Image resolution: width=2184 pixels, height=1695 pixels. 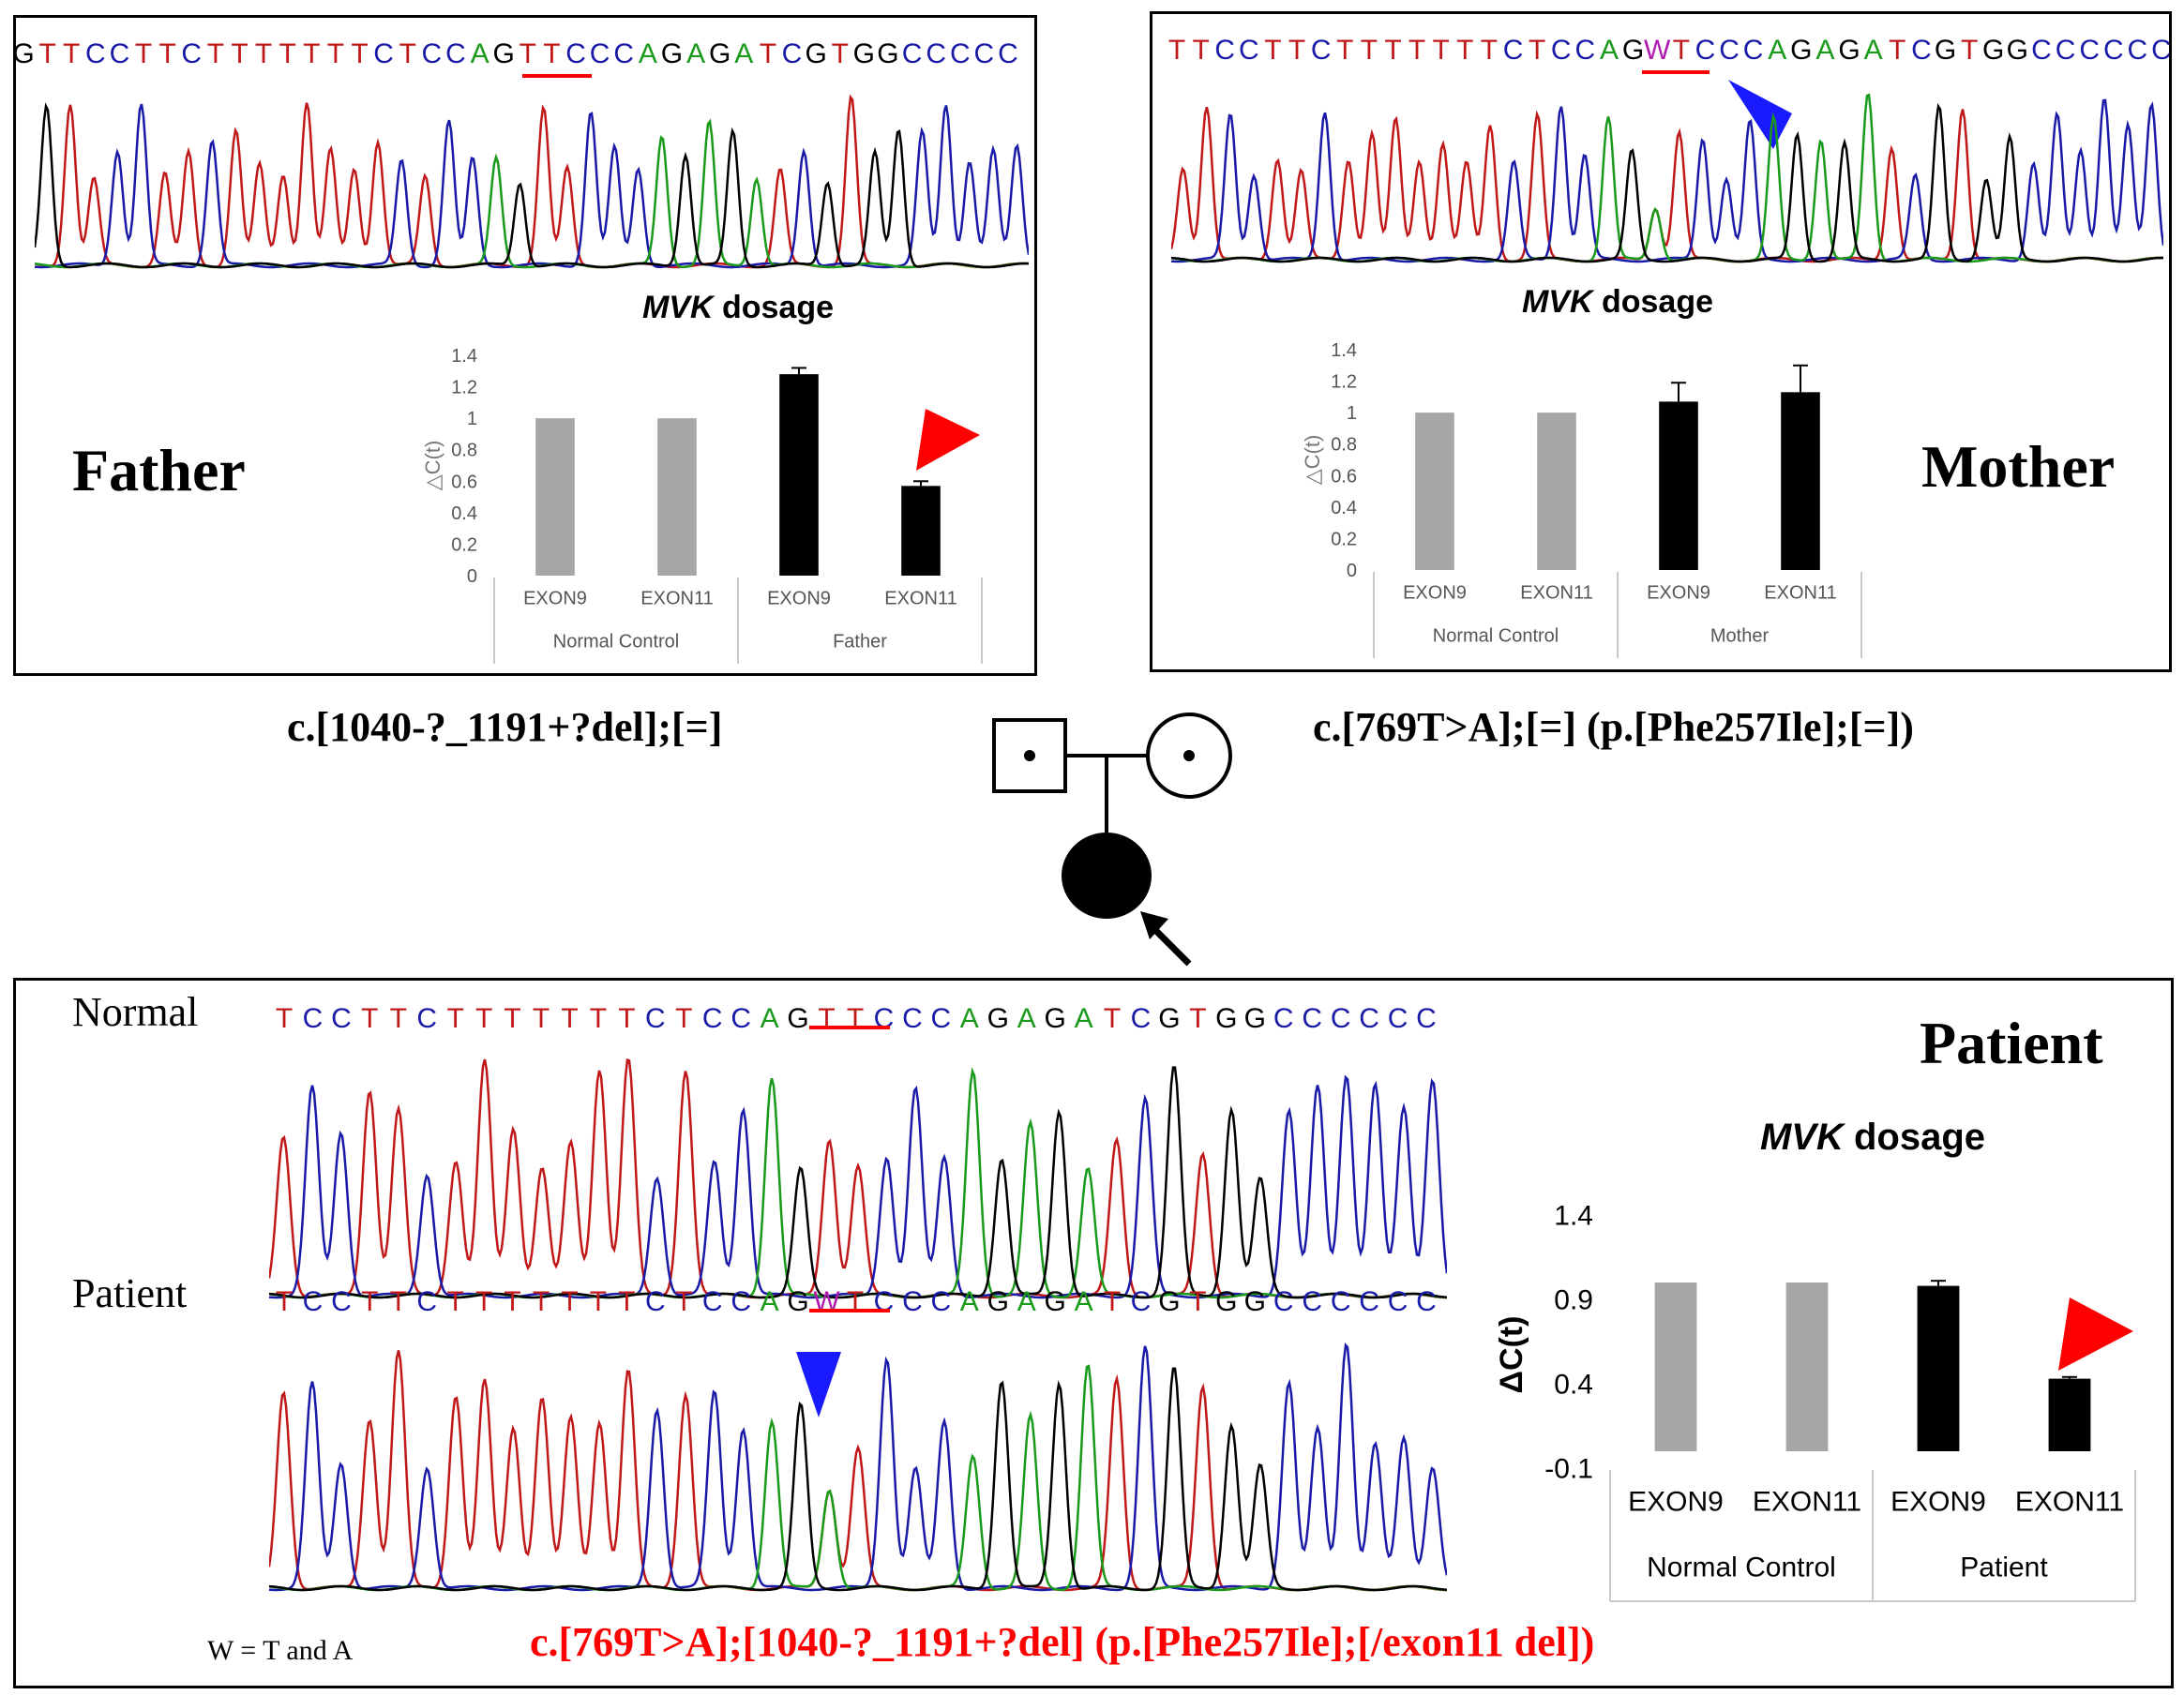 What do you see at coordinates (1344, 508) in the screenshot?
I see `y-tick-label: 0.4` at bounding box center [1344, 508].